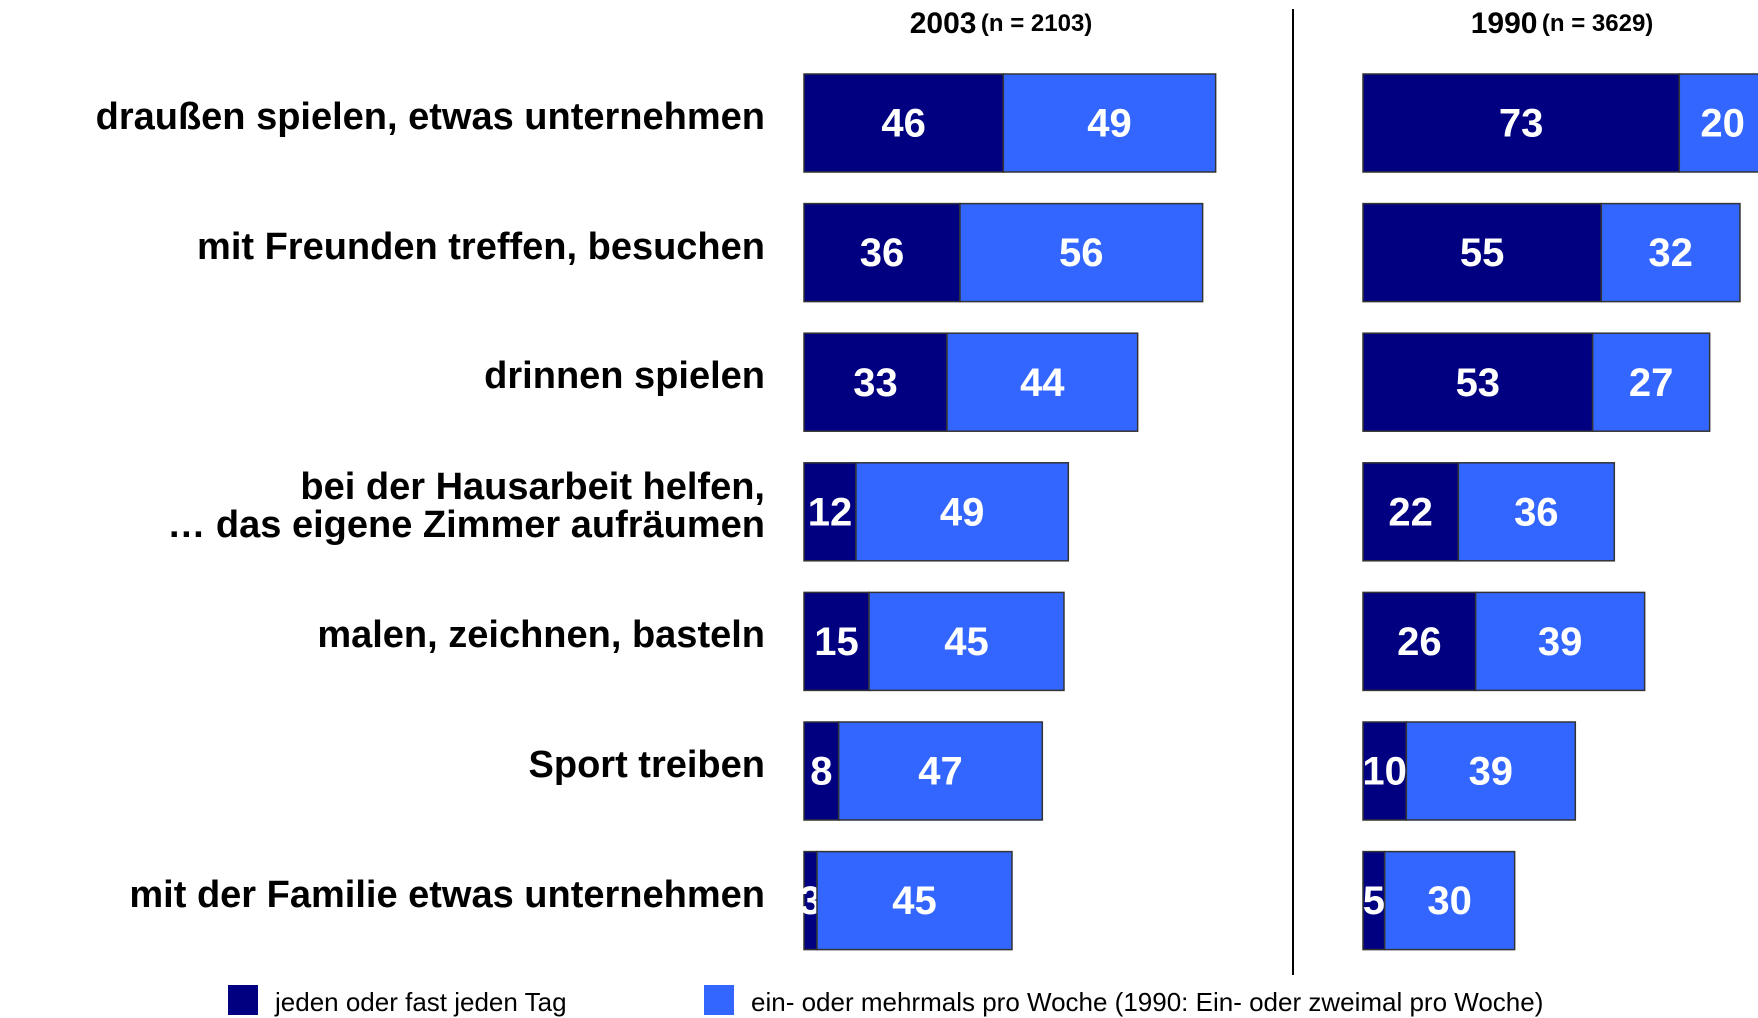 This screenshot has height=1018, width=1758. I want to click on panel-year: 2003, so click(943, 23).